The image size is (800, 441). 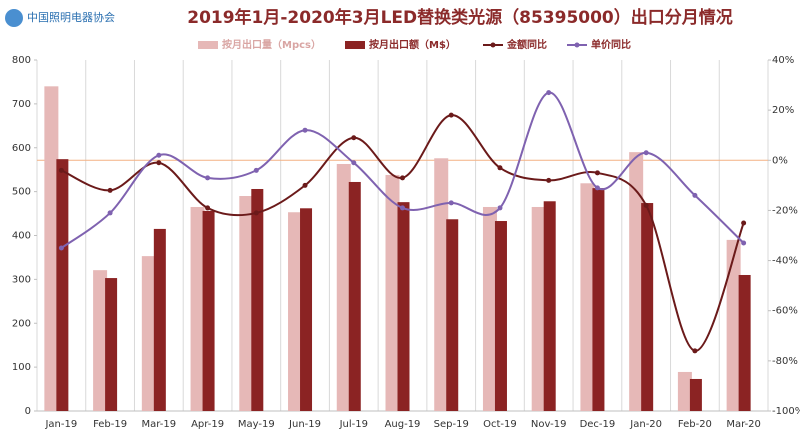 What do you see at coordinates (353, 424) in the screenshot?
I see `x-tick-label: Jul-19` at bounding box center [353, 424].